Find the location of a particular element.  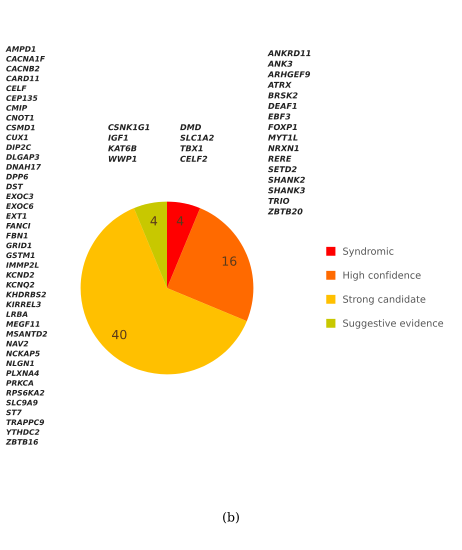

text: ANKRD11 ANK3 ARHGEF9 ATRX BRSK2 DEAF1 EBF3 FOXP1 MYT1L NRXN1 RERE SETD2 SHANK2 SHANK3 TRIO ZBTB20 is located at coordinates (288, 132).